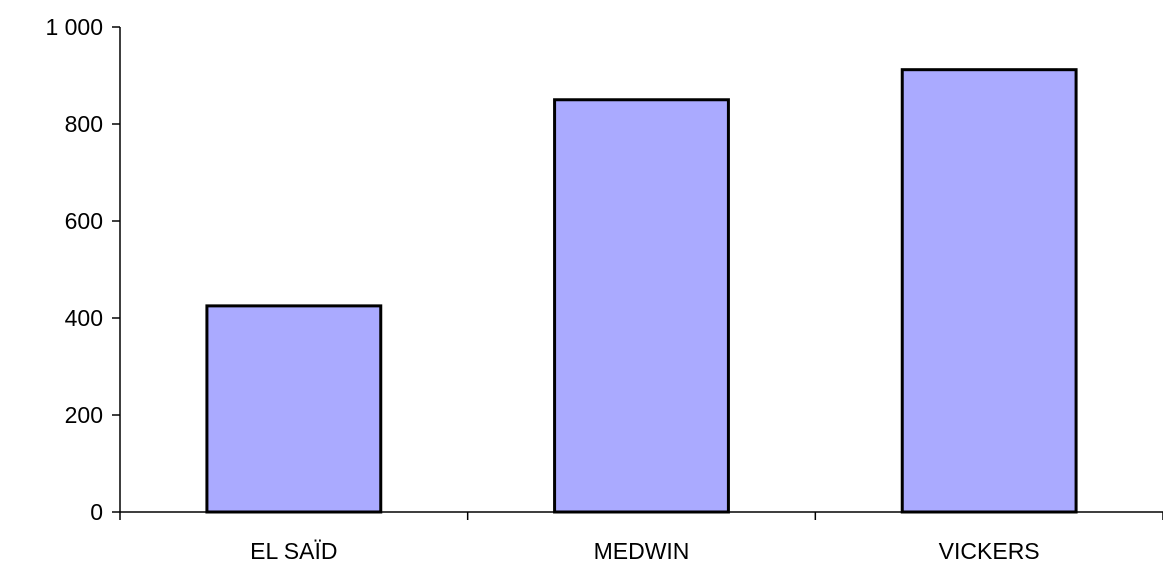  I want to click on y-tick-label: 0, so click(96, 512).